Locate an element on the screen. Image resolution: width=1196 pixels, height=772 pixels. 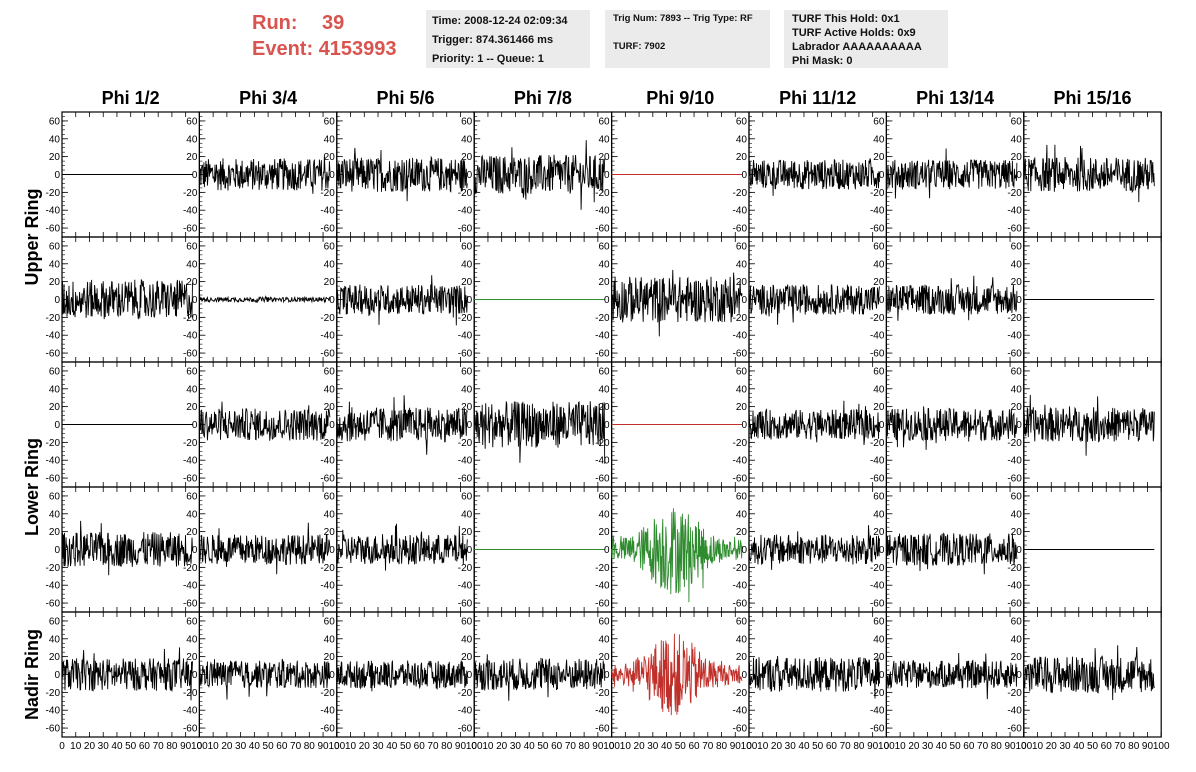
x-tick-label: 40 is located at coordinates (942, 746).